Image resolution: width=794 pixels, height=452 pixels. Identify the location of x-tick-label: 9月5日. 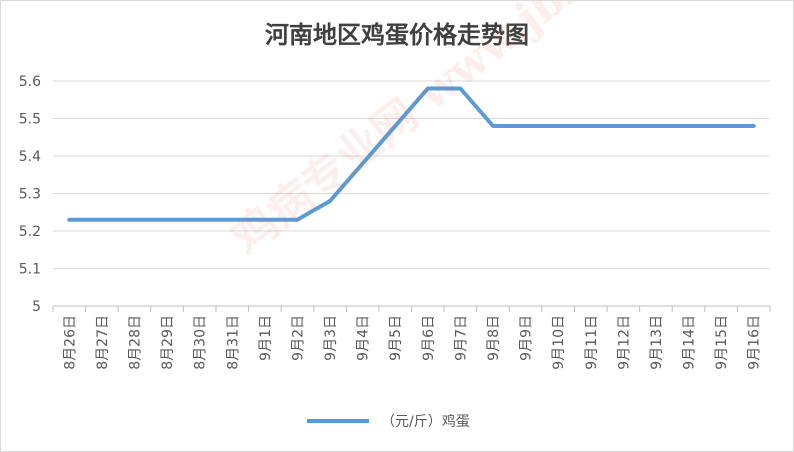
(396, 338).